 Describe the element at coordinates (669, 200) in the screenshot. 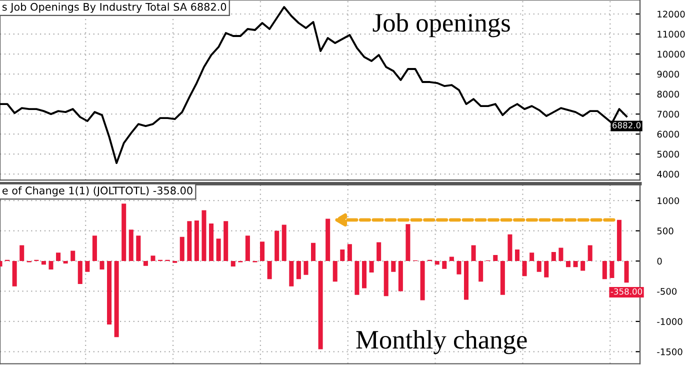

I see `y-tick-label: 1000` at that location.